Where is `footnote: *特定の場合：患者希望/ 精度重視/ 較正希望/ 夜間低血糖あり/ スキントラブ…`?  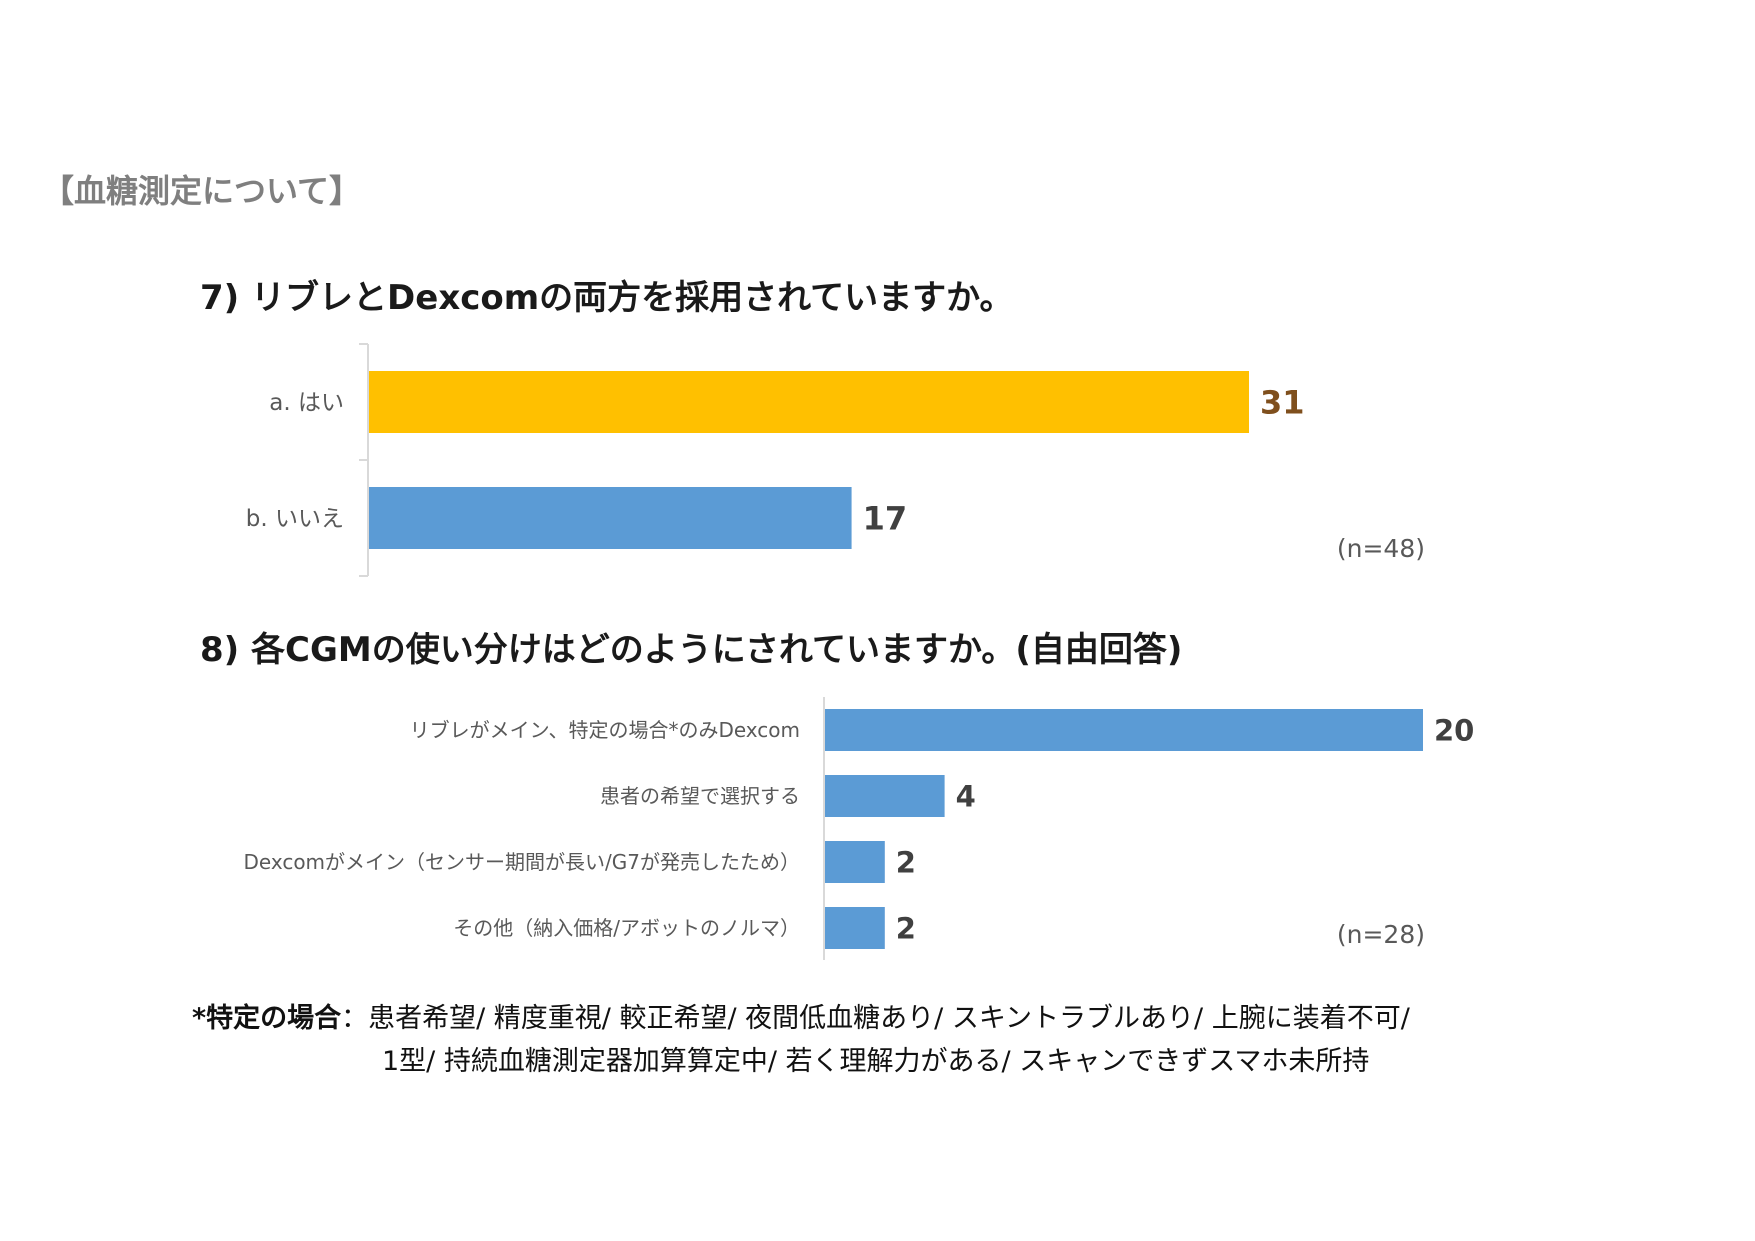
footnote: *特定の場合：患者希望/ 精度重視/ 較正希望/ 夜間低血糖あり/ スキントラブ… is located at coordinates (801, 1040).